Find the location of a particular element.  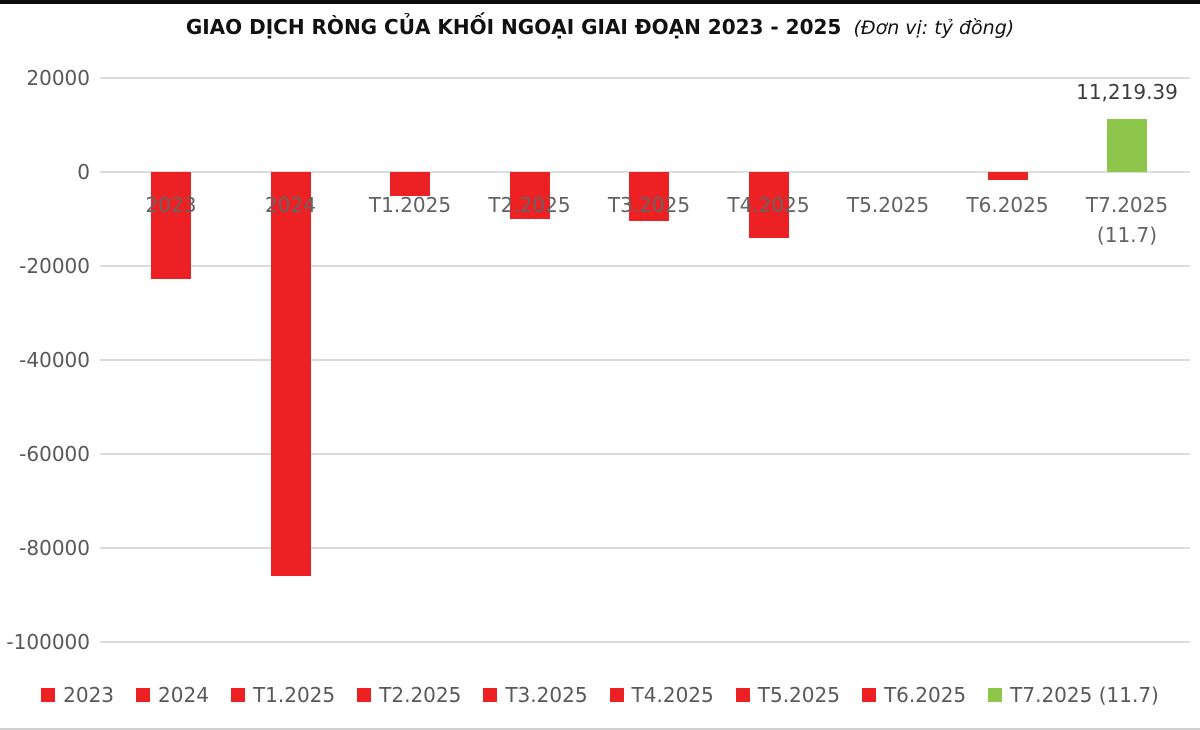

bar-2024 is located at coordinates (290, 374).